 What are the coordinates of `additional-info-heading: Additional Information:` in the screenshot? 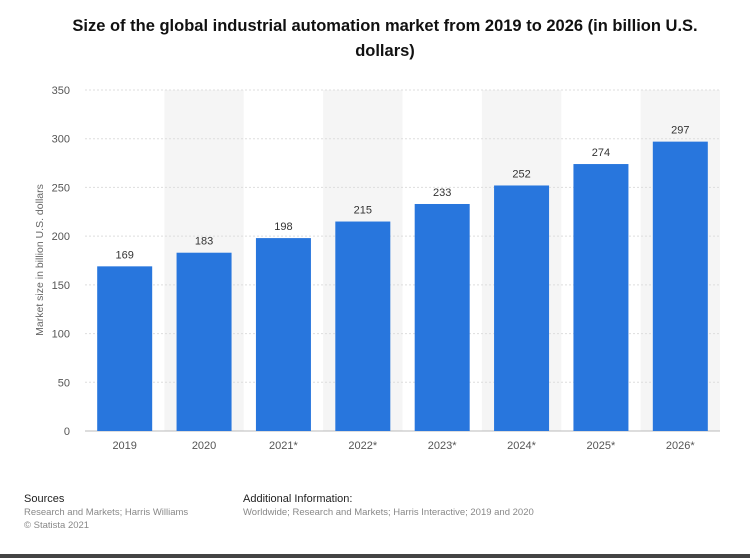 It's located at (298, 499).